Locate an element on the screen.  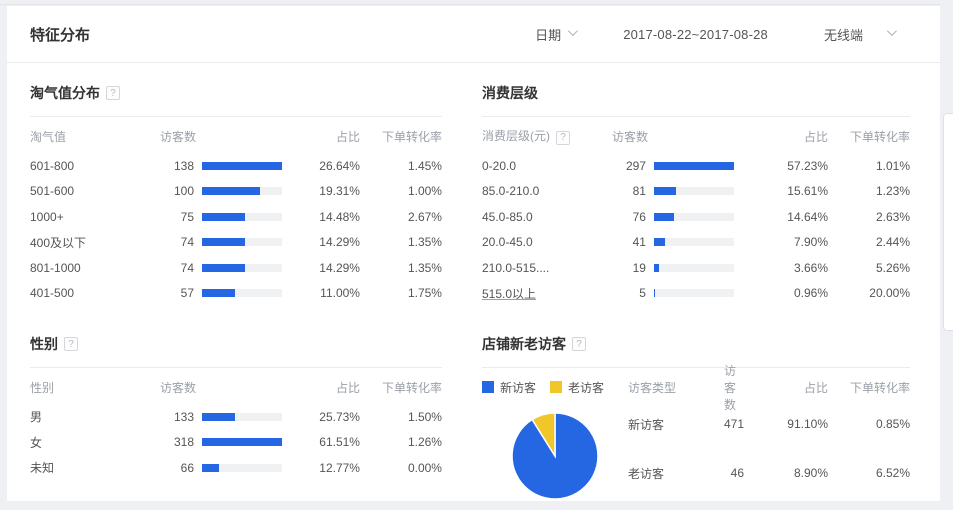
table-row: 601-800 138 26.64% 1.45% is located at coordinates (236, 166).